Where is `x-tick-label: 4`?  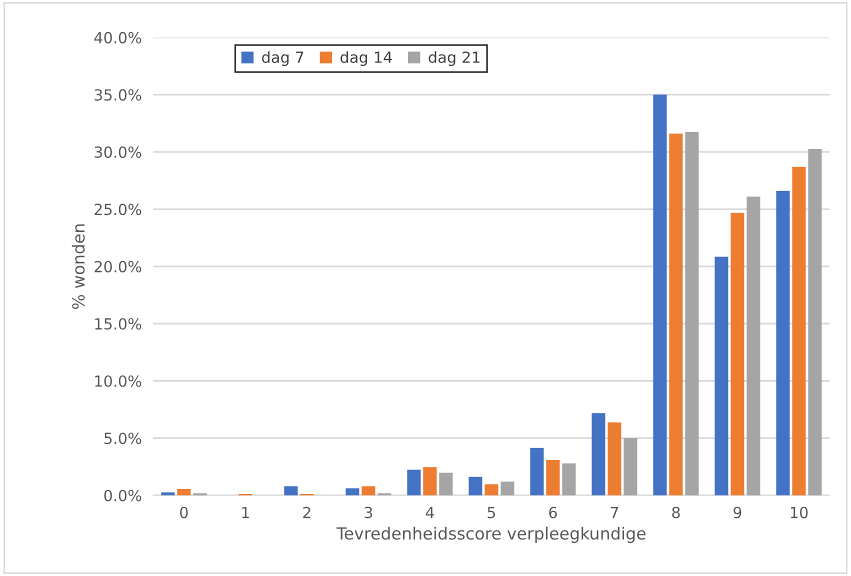 x-tick-label: 4 is located at coordinates (430, 512).